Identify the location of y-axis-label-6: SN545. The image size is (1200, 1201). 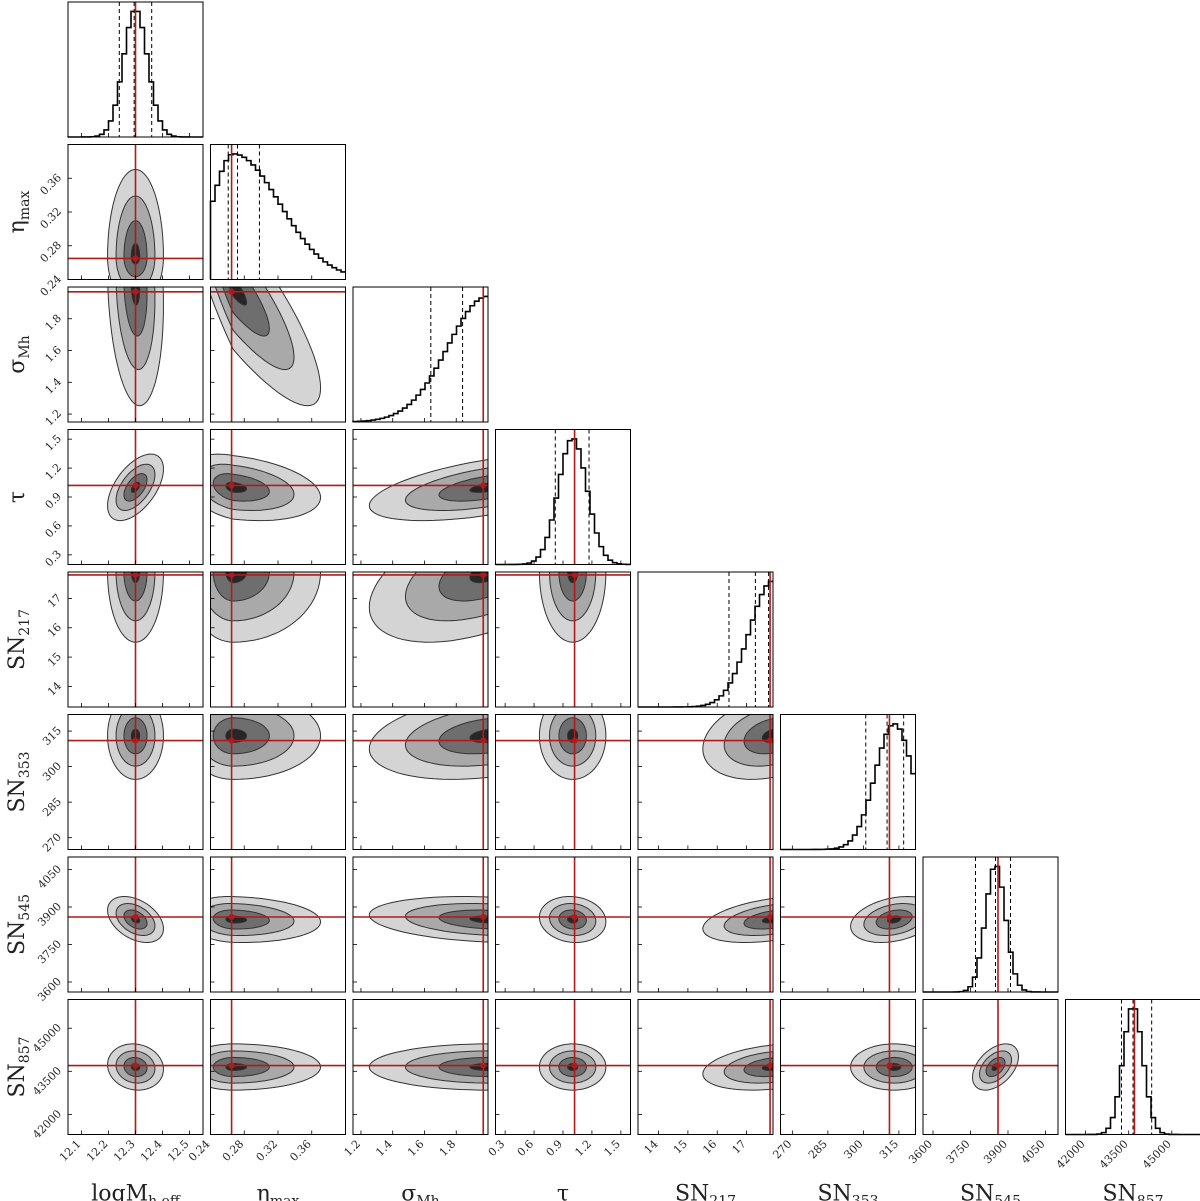
(19, 924).